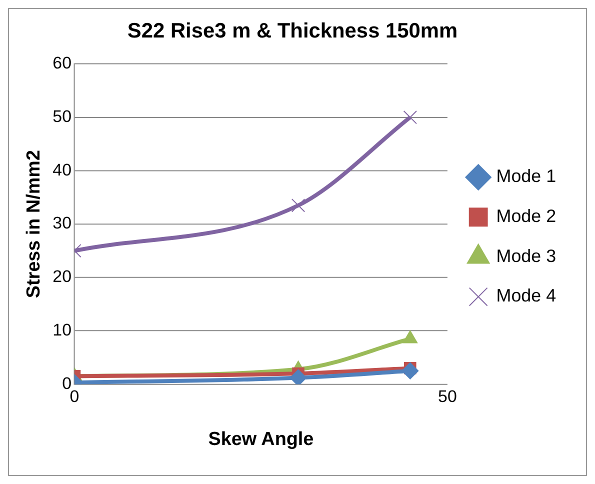 This screenshot has height=484, width=595. I want to click on chart-title: S22 Rise3 m & Thickness 150mm, so click(292, 30).